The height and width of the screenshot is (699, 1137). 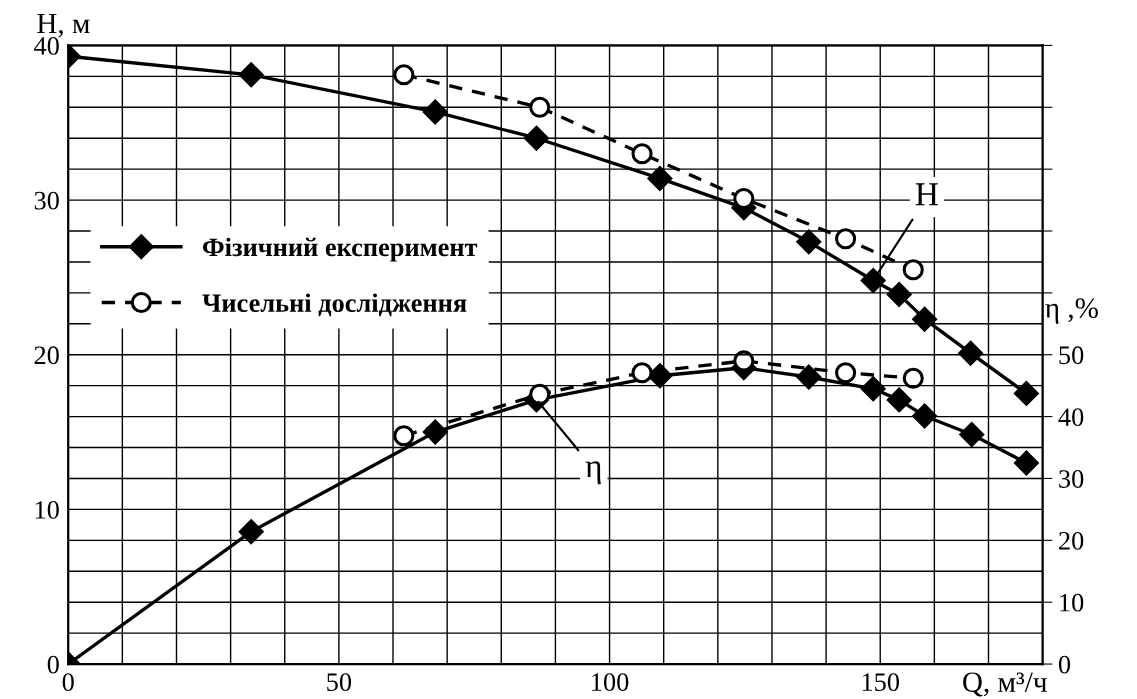 I want to click on y-tick-label: 0, so click(x=53, y=664).